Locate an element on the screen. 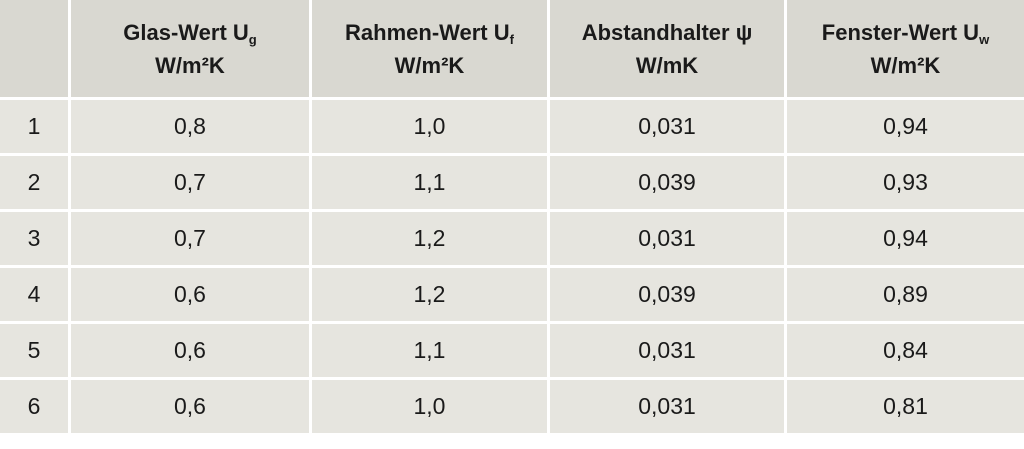 The width and height of the screenshot is (1024, 449). row-number: 1 is located at coordinates (34, 126).